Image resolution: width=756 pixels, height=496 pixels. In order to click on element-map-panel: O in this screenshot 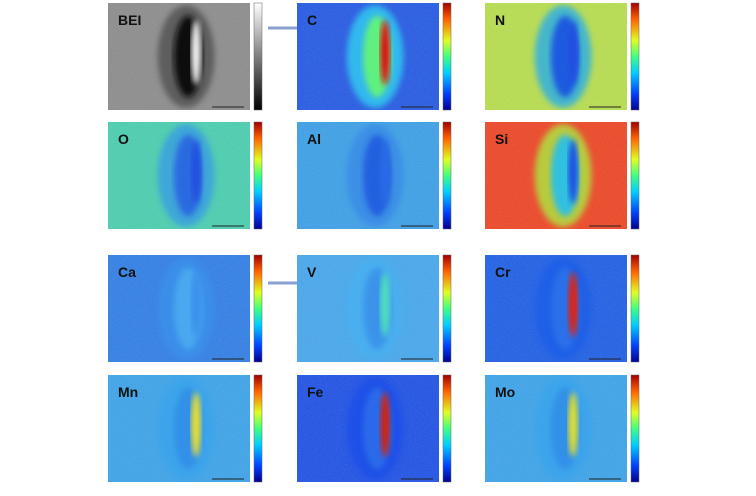, I will do `click(185, 175)`.